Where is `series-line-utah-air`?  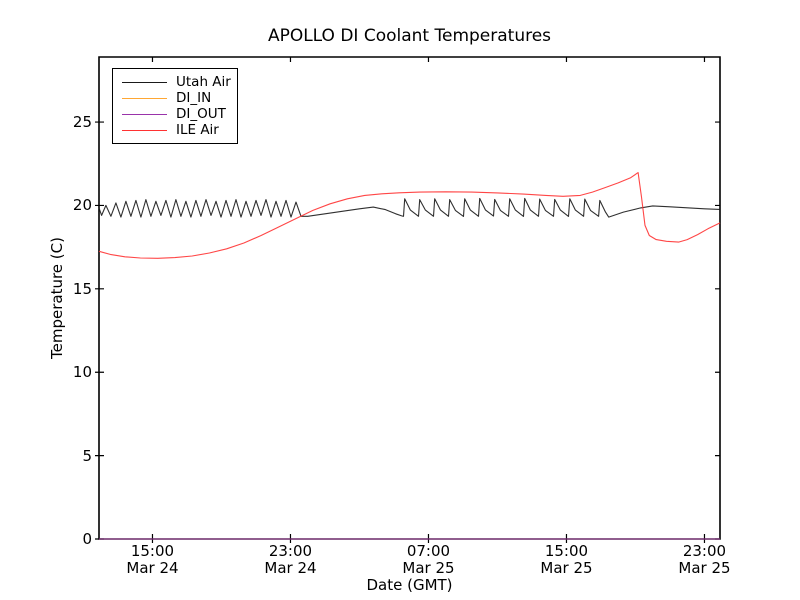 series-line-utah-air is located at coordinates (409, 207).